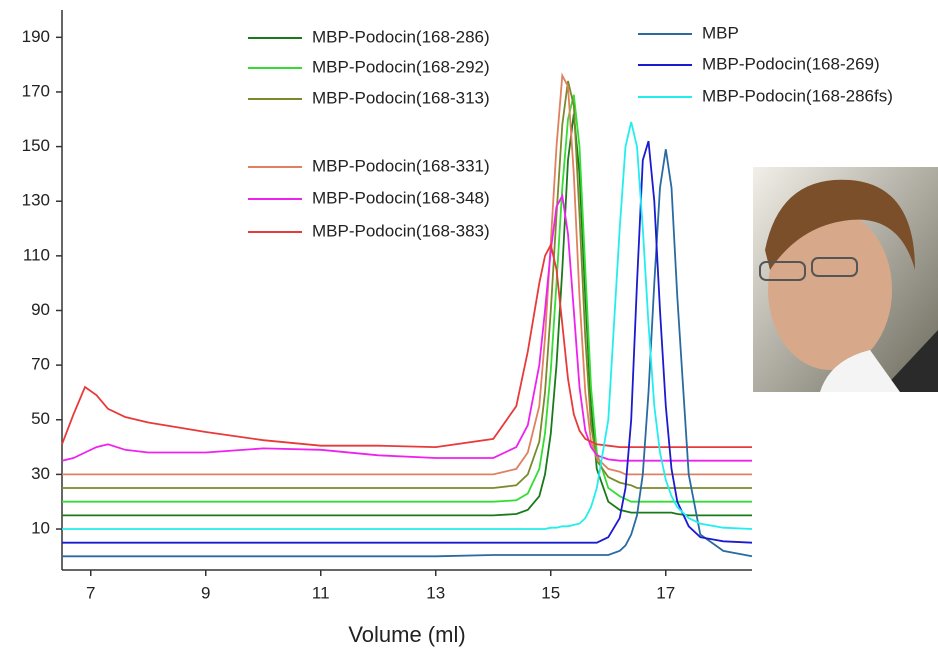 The height and width of the screenshot is (653, 938). Describe the element at coordinates (845, 279) in the screenshot. I see `photo` at that location.